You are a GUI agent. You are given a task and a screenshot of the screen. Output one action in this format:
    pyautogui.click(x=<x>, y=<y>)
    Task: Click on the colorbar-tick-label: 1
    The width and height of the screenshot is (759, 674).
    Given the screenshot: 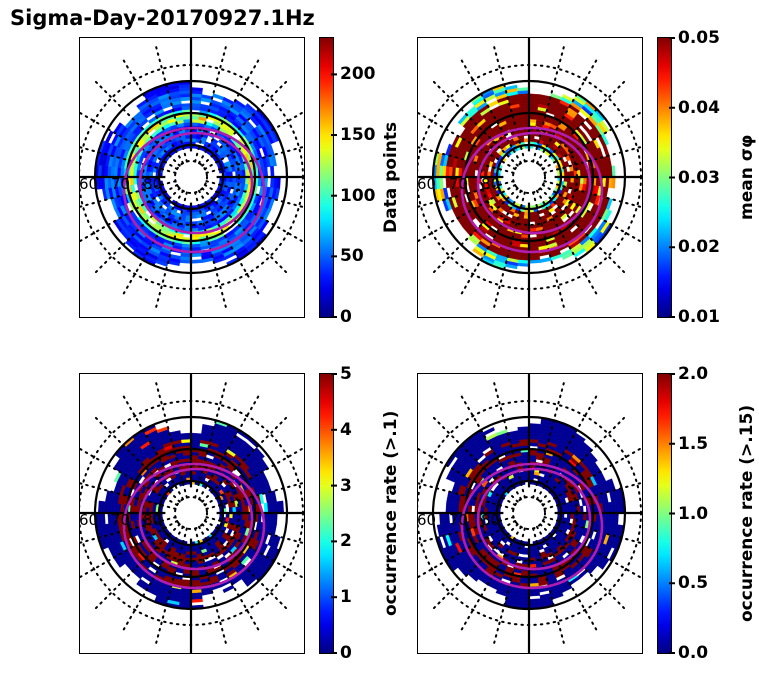 What is the action you would take?
    pyautogui.click(x=346, y=597)
    